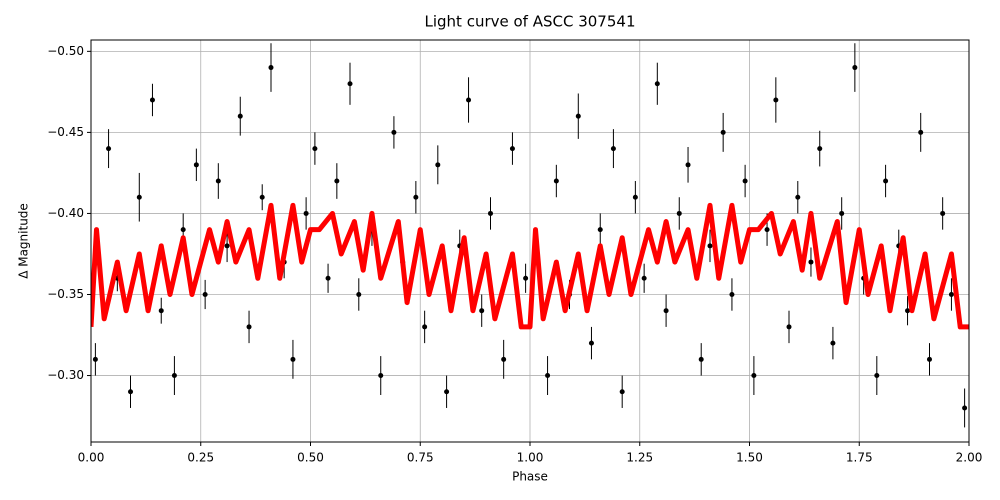  Describe the element at coordinates (639, 458) in the screenshot. I see `x-tick-label: 1.25` at that location.